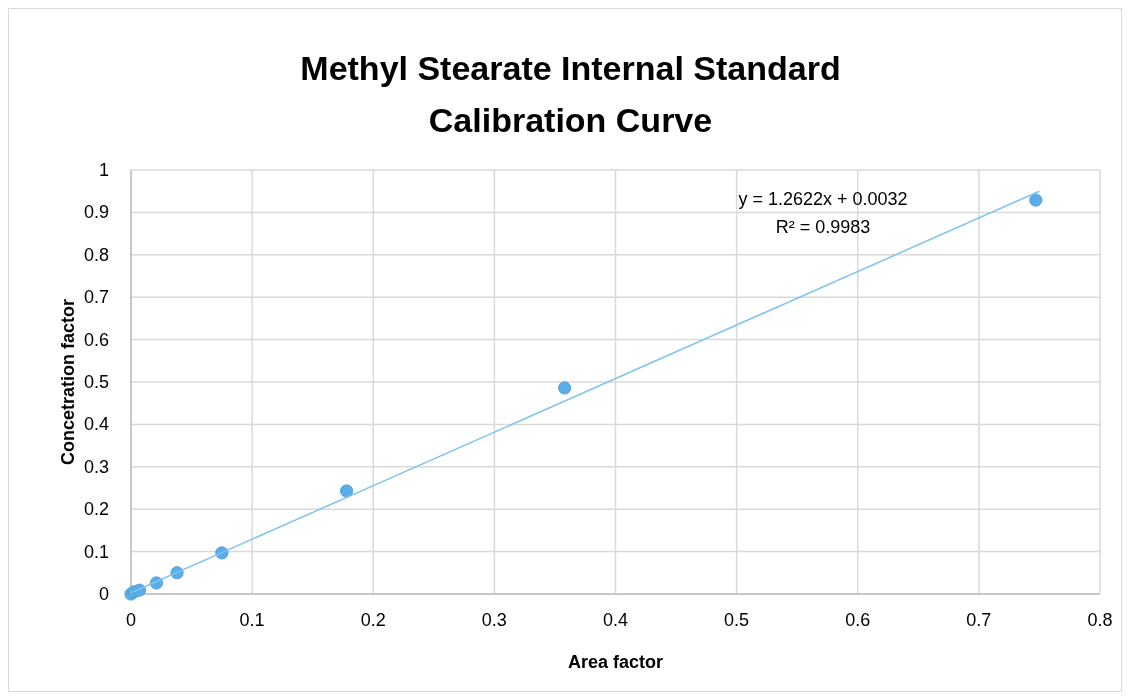 The width and height of the screenshot is (1130, 700). What do you see at coordinates (103, 170) in the screenshot?
I see `y-tick-label: 1` at bounding box center [103, 170].